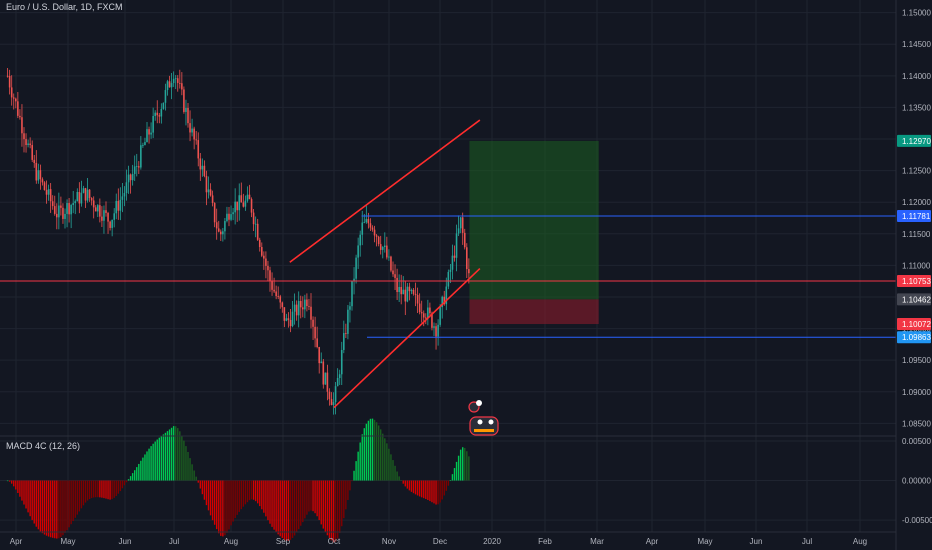 This screenshot has width=932, height=550. I want to click on macd-title: MACD 4C (12, 26), so click(43, 446).